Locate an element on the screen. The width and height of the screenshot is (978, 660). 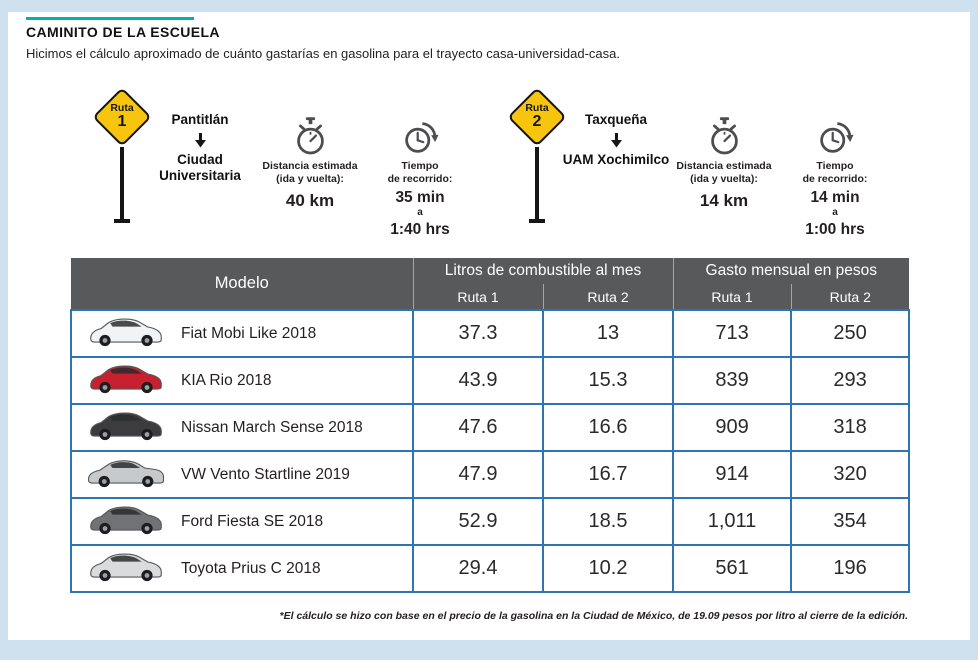
subheader-gasto-ruta2: Ruta 2 is located at coordinates (850, 297).